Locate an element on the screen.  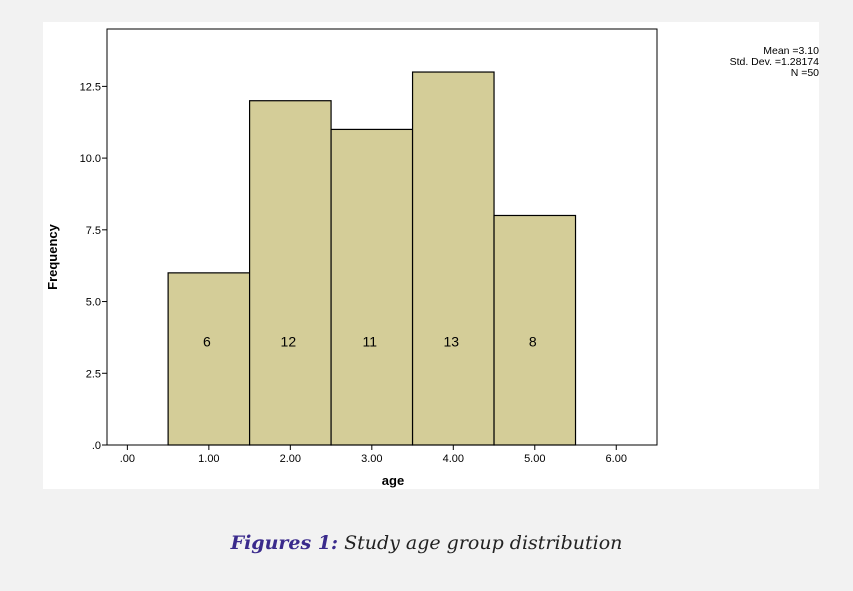
y-tick-label: 2.5 is located at coordinates (93, 374).